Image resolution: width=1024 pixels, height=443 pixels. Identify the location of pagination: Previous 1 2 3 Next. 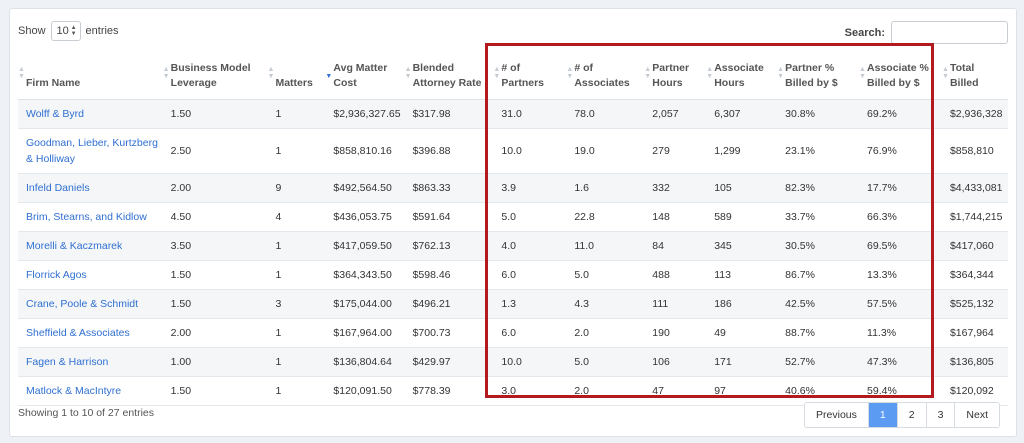
(902, 415).